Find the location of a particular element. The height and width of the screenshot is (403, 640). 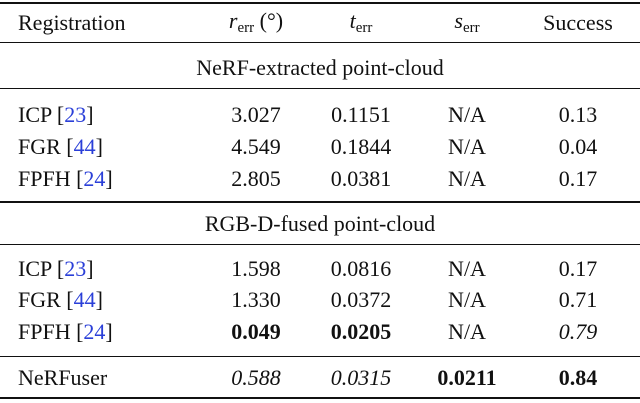

cell: 0.71 is located at coordinates (578, 300).